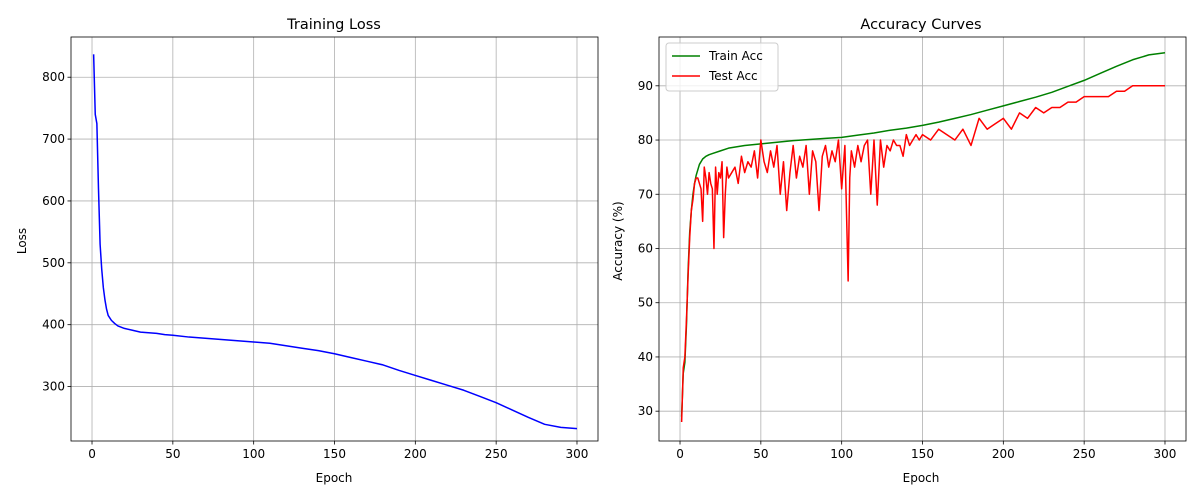  I want to click on legend-label: Test Acc, so click(733, 76).